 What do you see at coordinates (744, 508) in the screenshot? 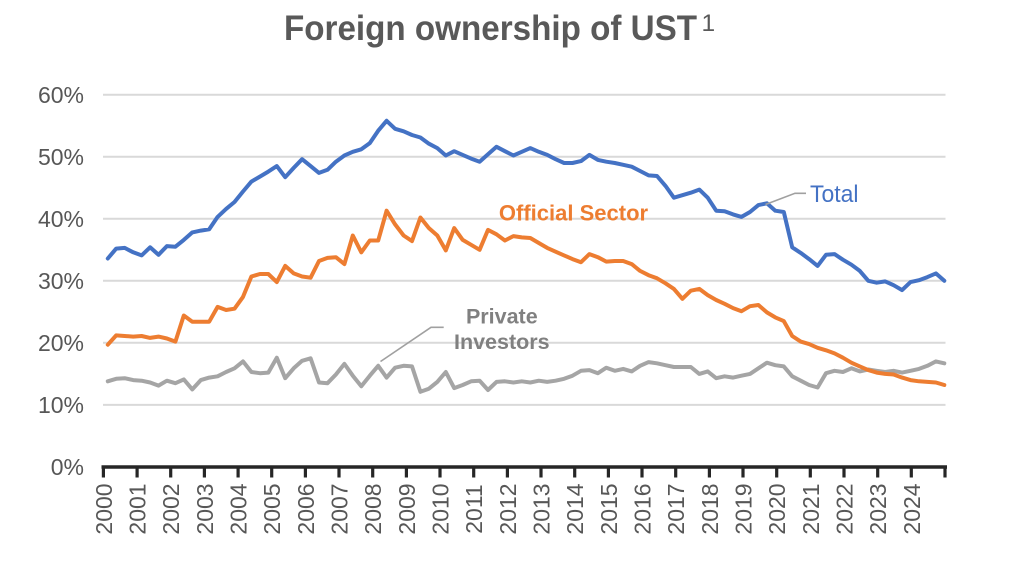
I see `svg-text: 2019` at bounding box center [744, 508].